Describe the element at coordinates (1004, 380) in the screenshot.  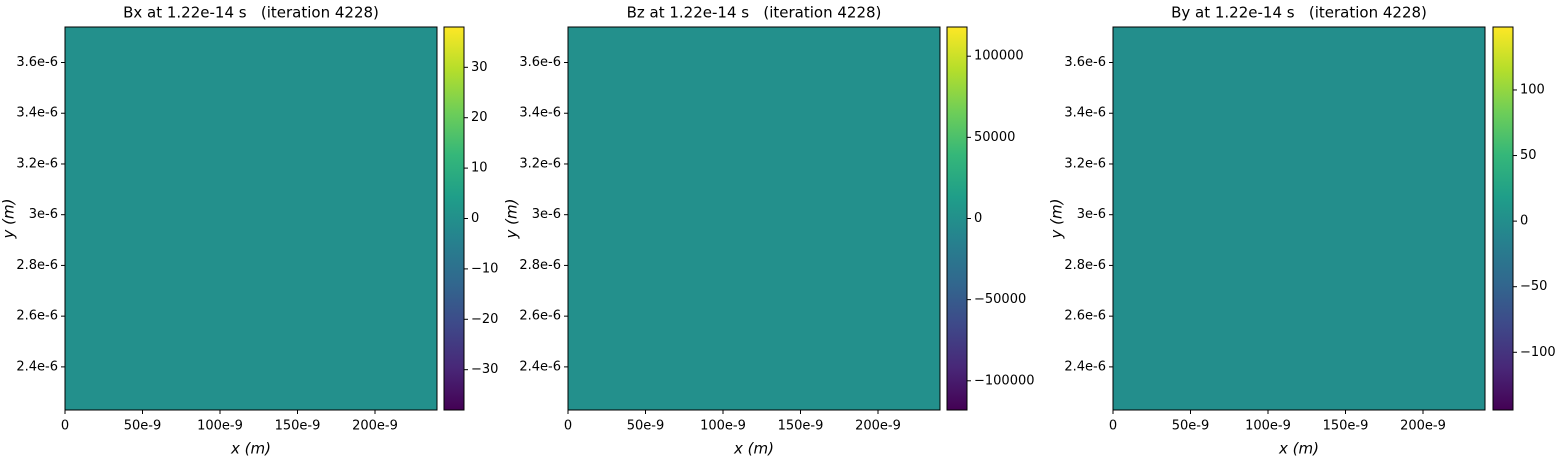
I see `colorbar-tick-label: −100000` at that location.